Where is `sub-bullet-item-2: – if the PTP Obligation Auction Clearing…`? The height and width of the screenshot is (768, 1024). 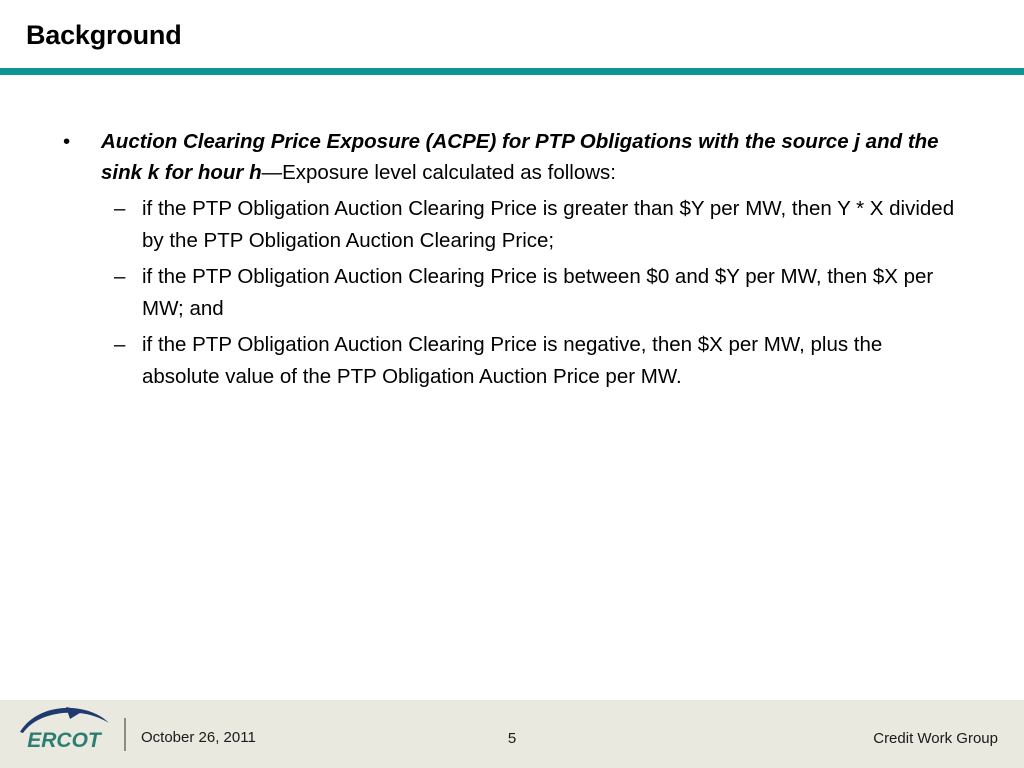
sub-bullet-item-2: – if the PTP Obligation Auction Clearing… is located at coordinates (512, 292).